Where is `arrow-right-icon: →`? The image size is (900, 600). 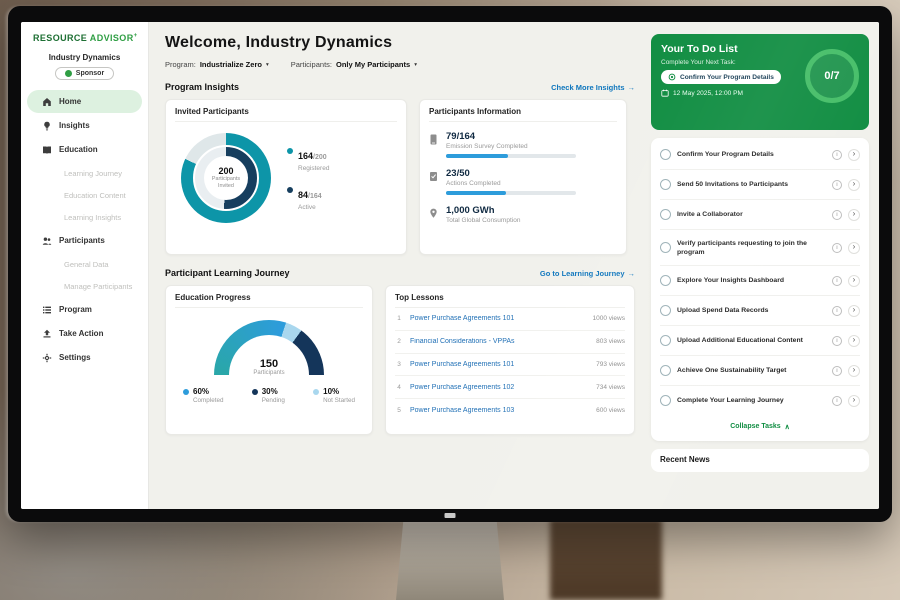 arrow-right-icon: → is located at coordinates (631, 87).